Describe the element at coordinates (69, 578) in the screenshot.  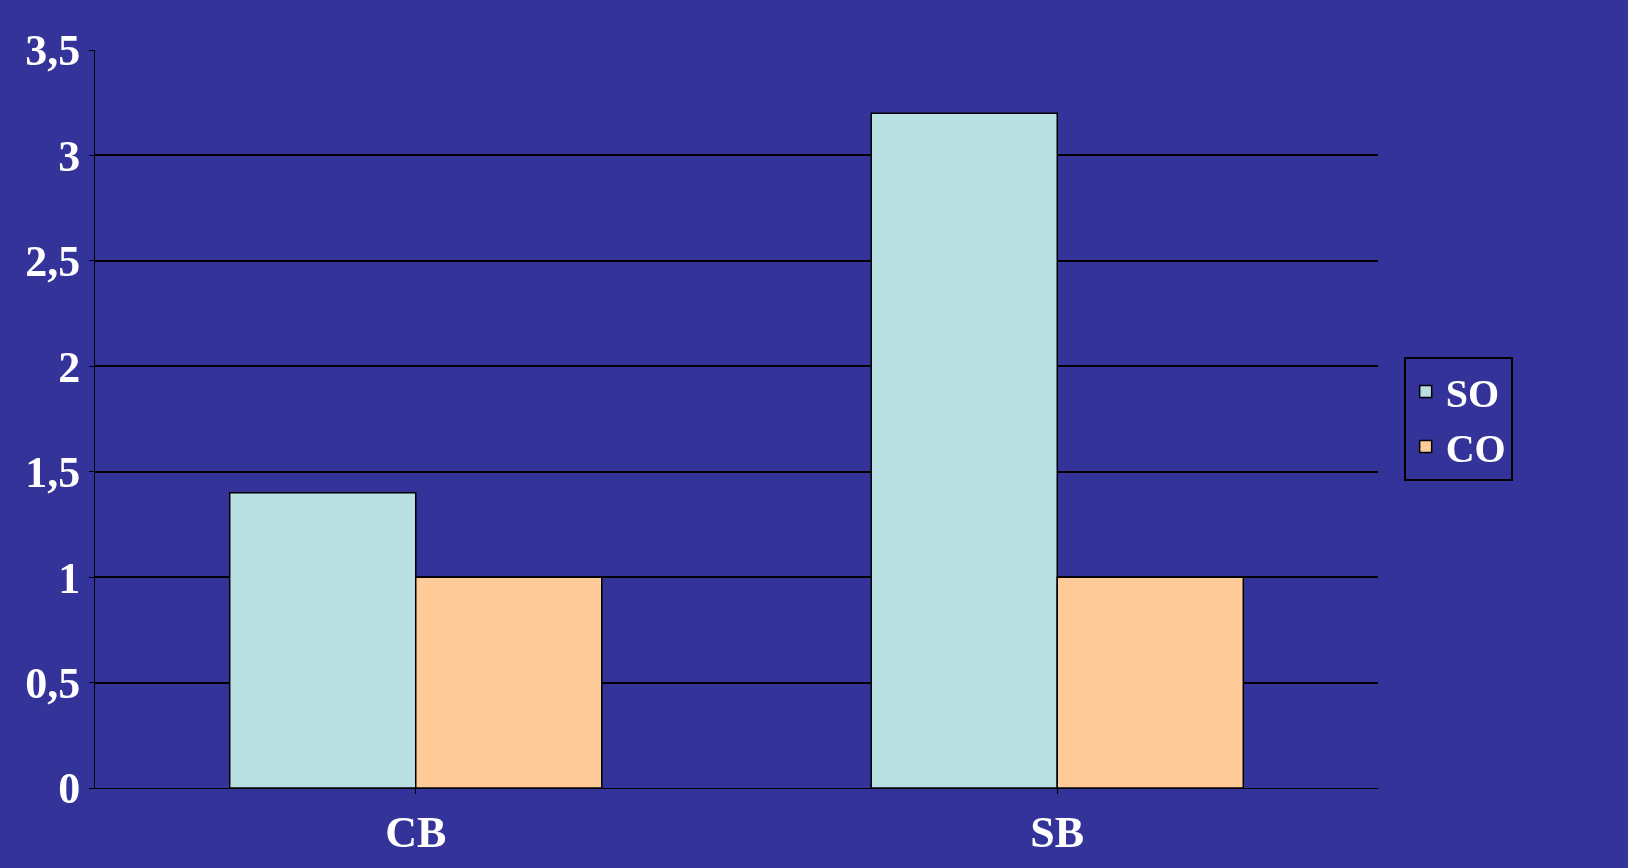
I see `y-tick-label: 1` at that location.